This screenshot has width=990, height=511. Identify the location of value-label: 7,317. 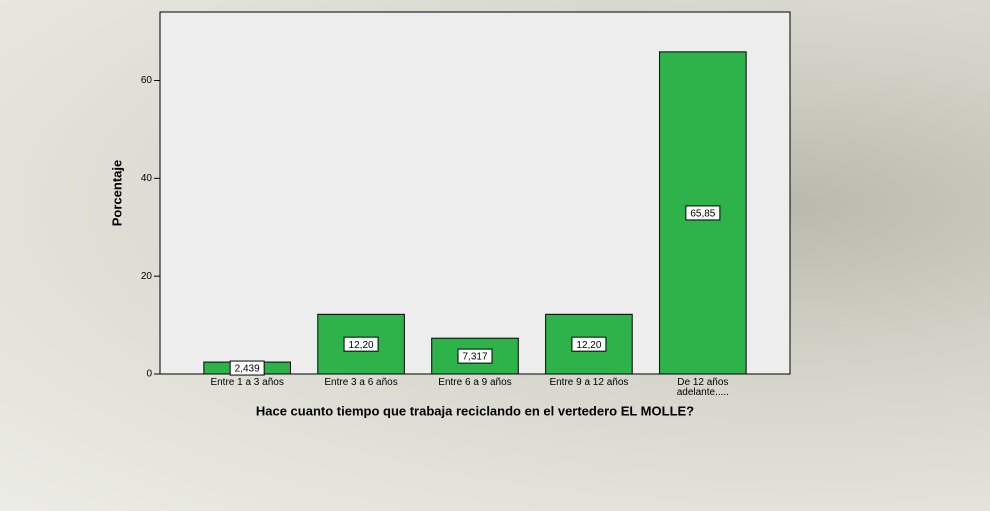
(474, 357).